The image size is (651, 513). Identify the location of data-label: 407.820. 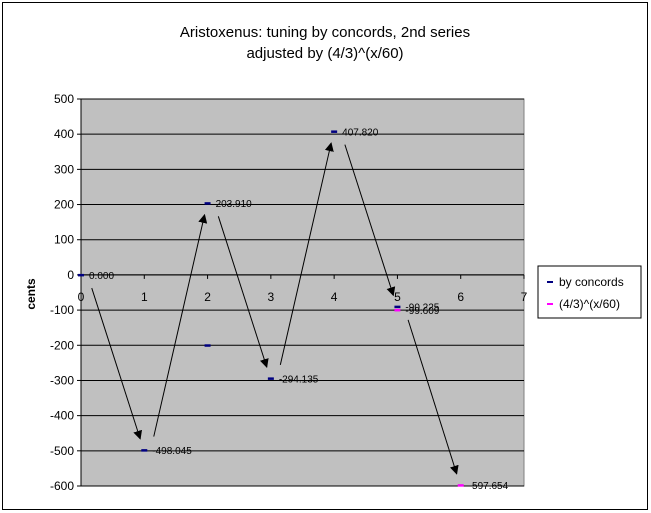
(360, 132).